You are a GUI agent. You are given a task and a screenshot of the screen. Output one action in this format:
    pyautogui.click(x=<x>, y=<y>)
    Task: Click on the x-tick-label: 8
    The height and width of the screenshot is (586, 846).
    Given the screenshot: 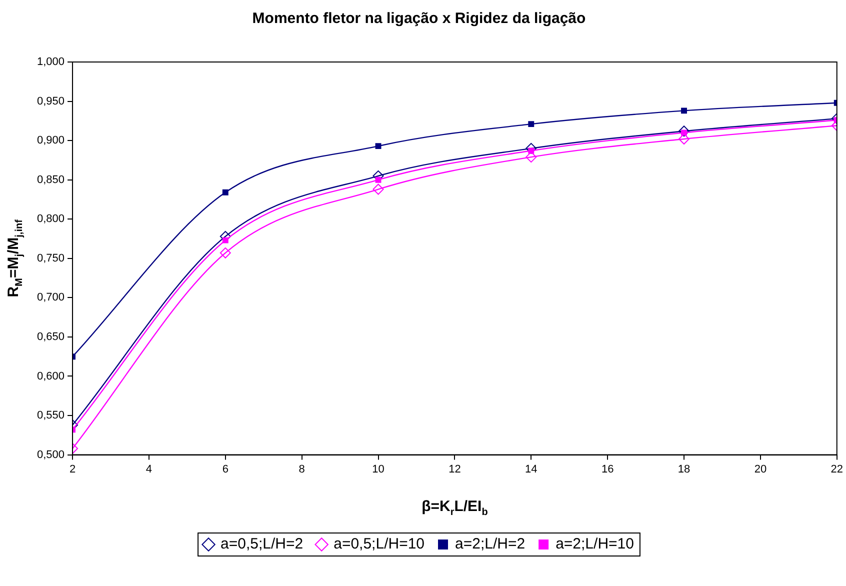 What is the action you would take?
    pyautogui.click(x=301, y=469)
    